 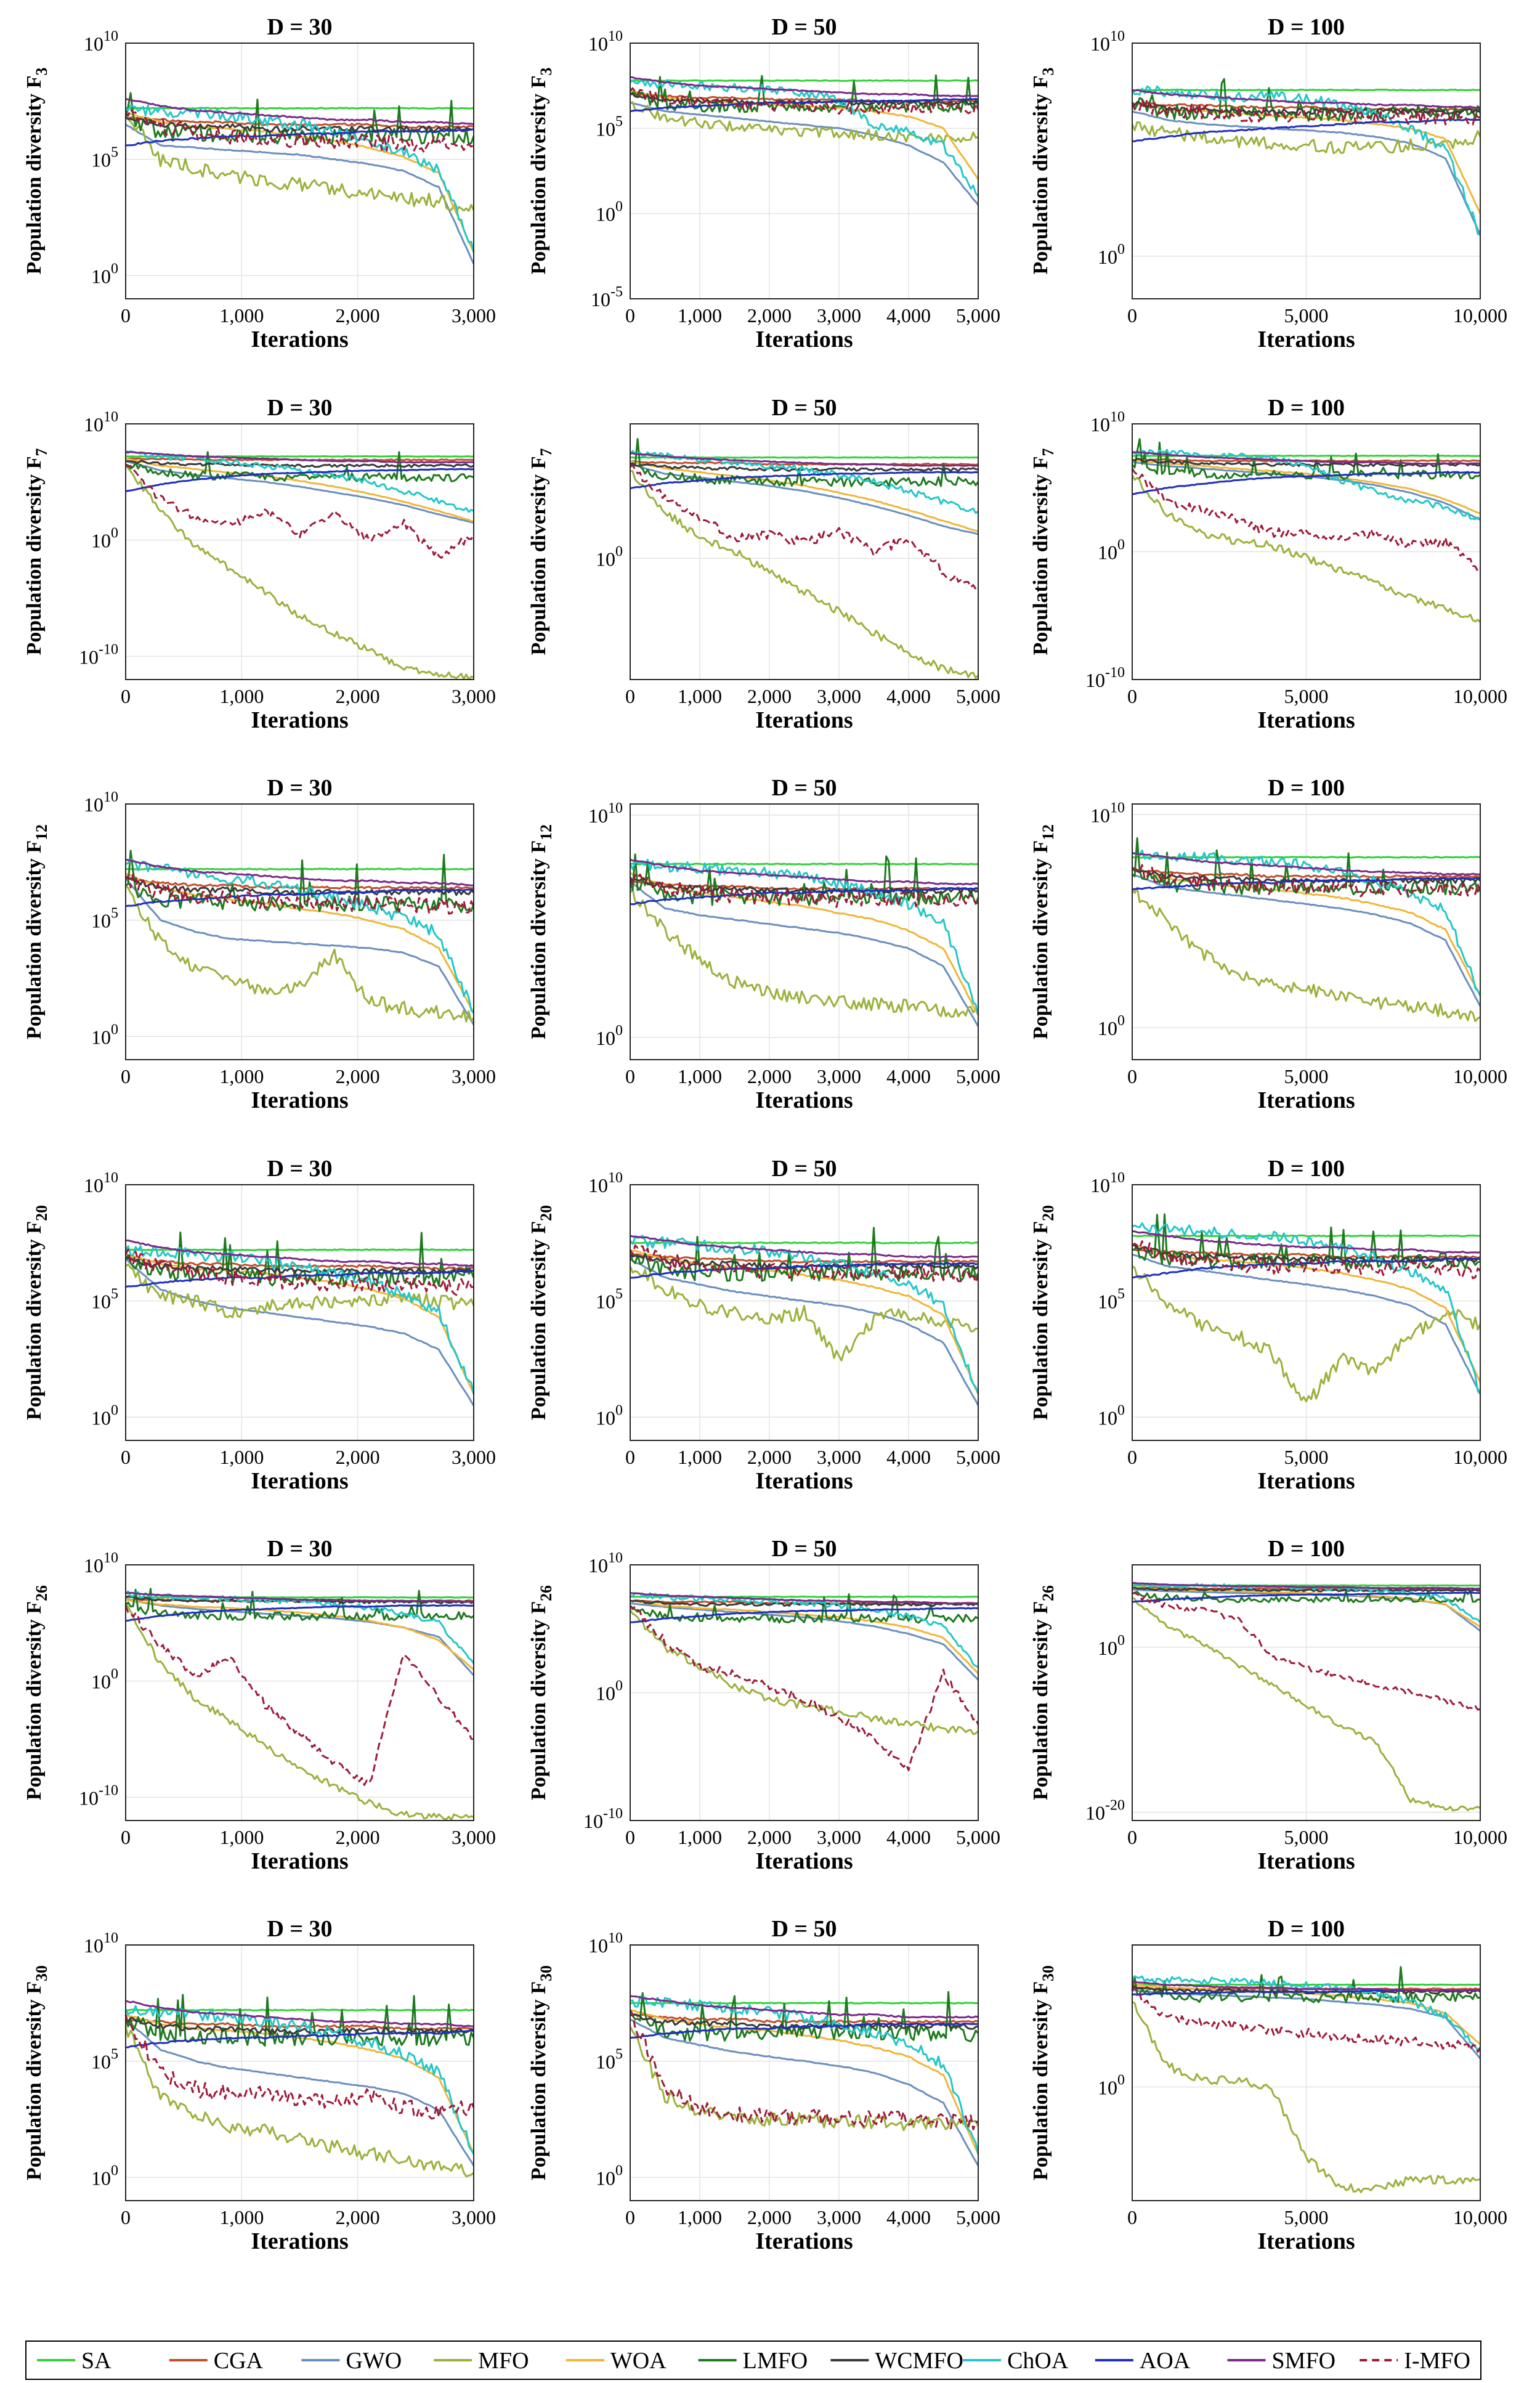 I want to click on series-line-lmfo, so click(x=299, y=466).